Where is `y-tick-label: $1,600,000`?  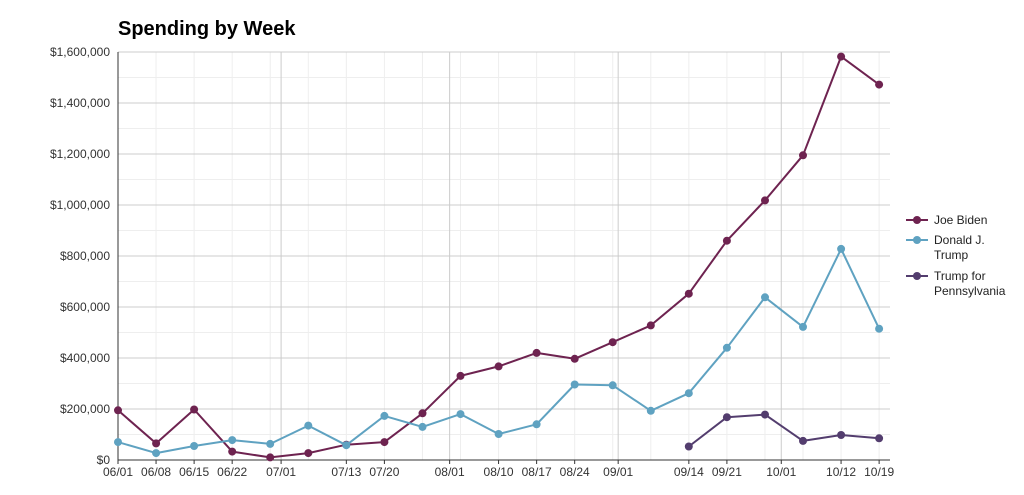 y-tick-label: $1,600,000 is located at coordinates (80, 52).